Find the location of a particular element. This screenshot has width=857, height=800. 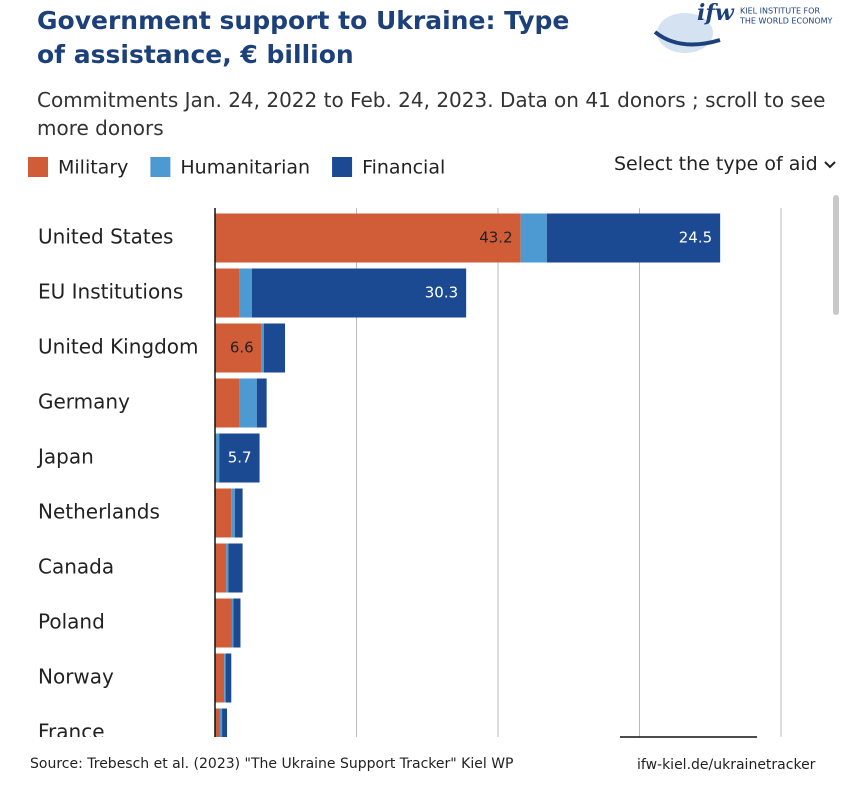

value-label: 5.7 is located at coordinates (240, 458).